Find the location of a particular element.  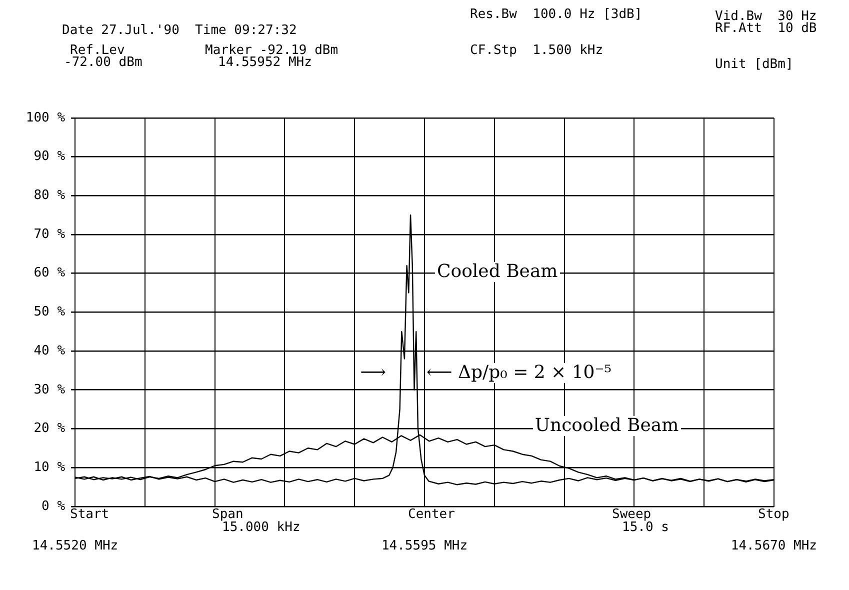

text: Start is located at coordinates (90, 514).